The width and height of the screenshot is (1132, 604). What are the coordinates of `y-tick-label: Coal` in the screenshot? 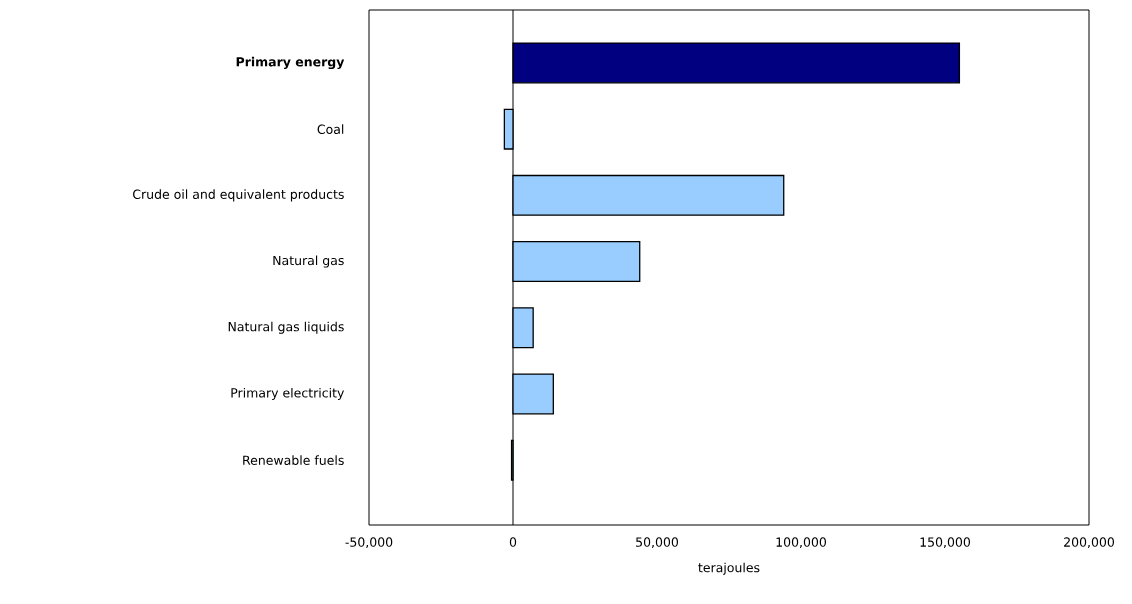 It's located at (330, 129).